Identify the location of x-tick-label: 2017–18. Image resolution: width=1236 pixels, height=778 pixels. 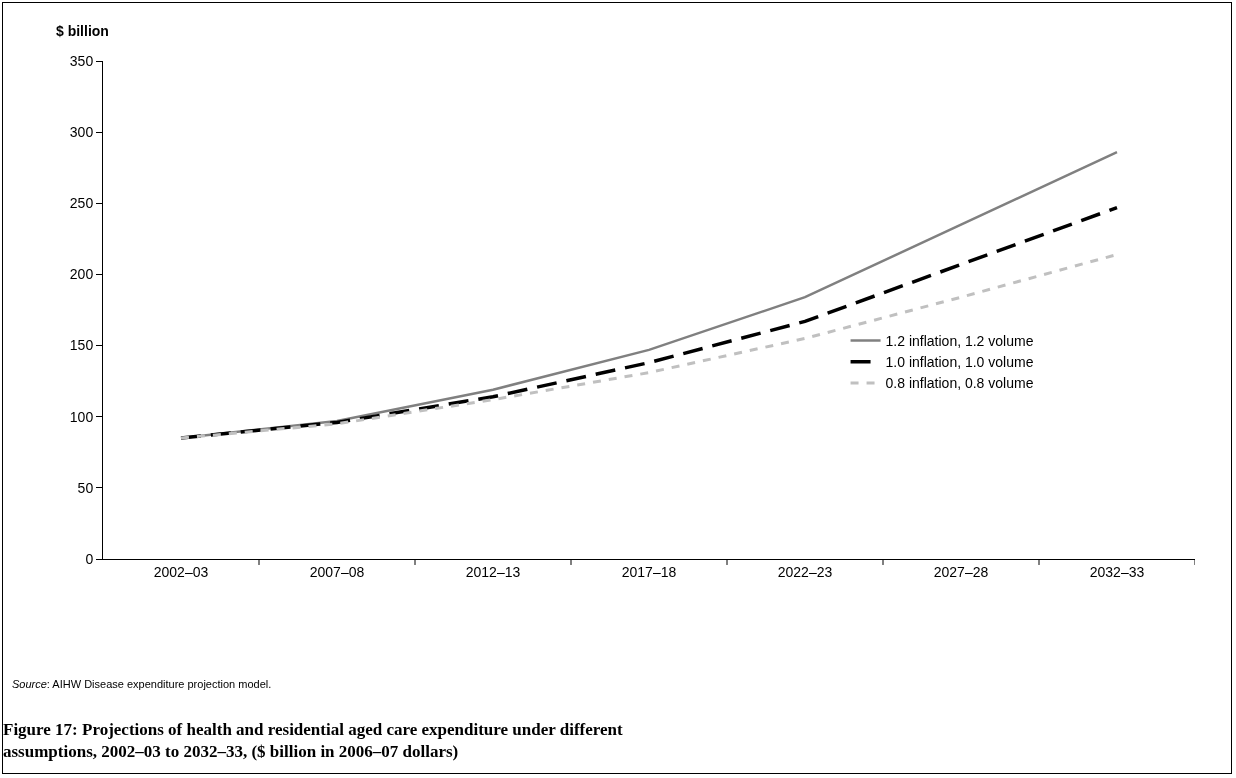
(649, 571).